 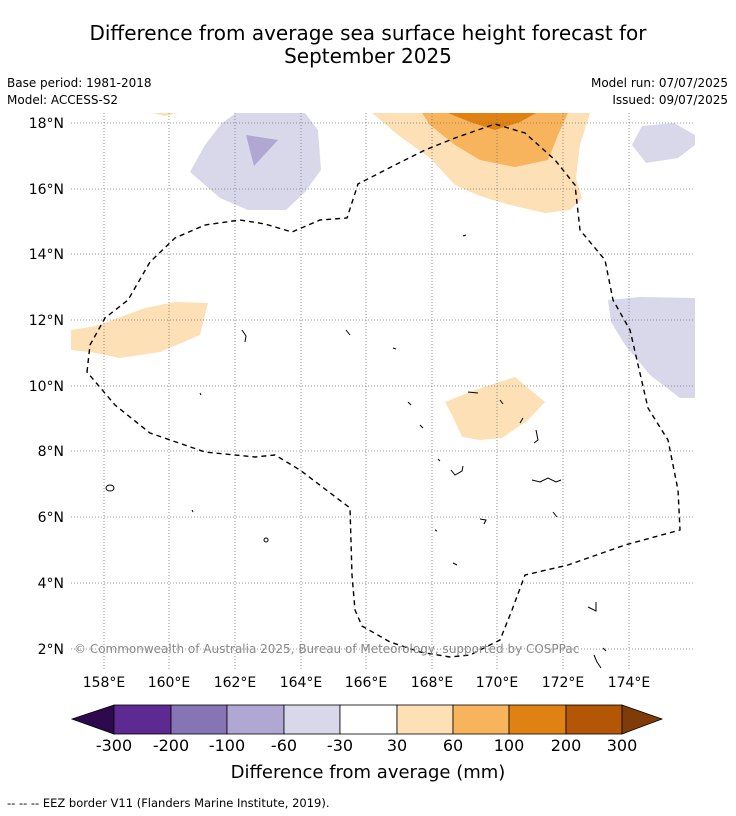 What do you see at coordinates (79, 92) in the screenshot?
I see `meta-left: Base period: 1981-2018 Model: ACCESS-S2` at bounding box center [79, 92].